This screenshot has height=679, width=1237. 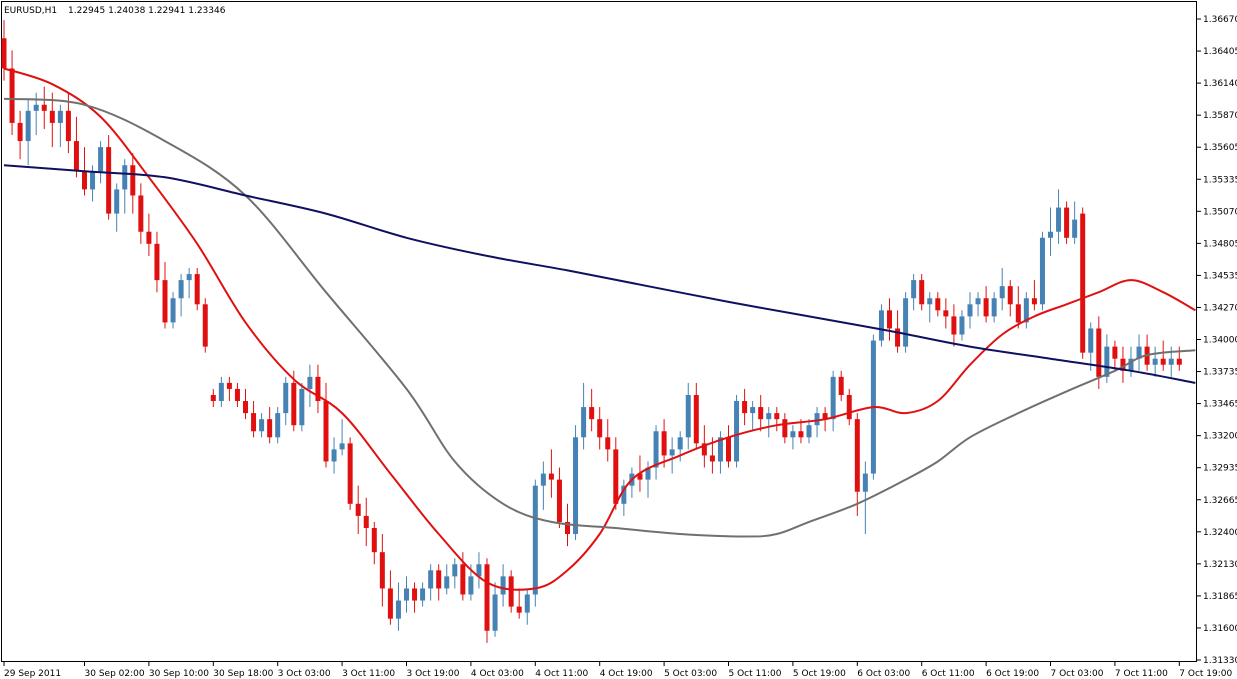 What do you see at coordinates (1220, 597) in the screenshot?
I see `y-tick-label: 1.31865` at bounding box center [1220, 597].